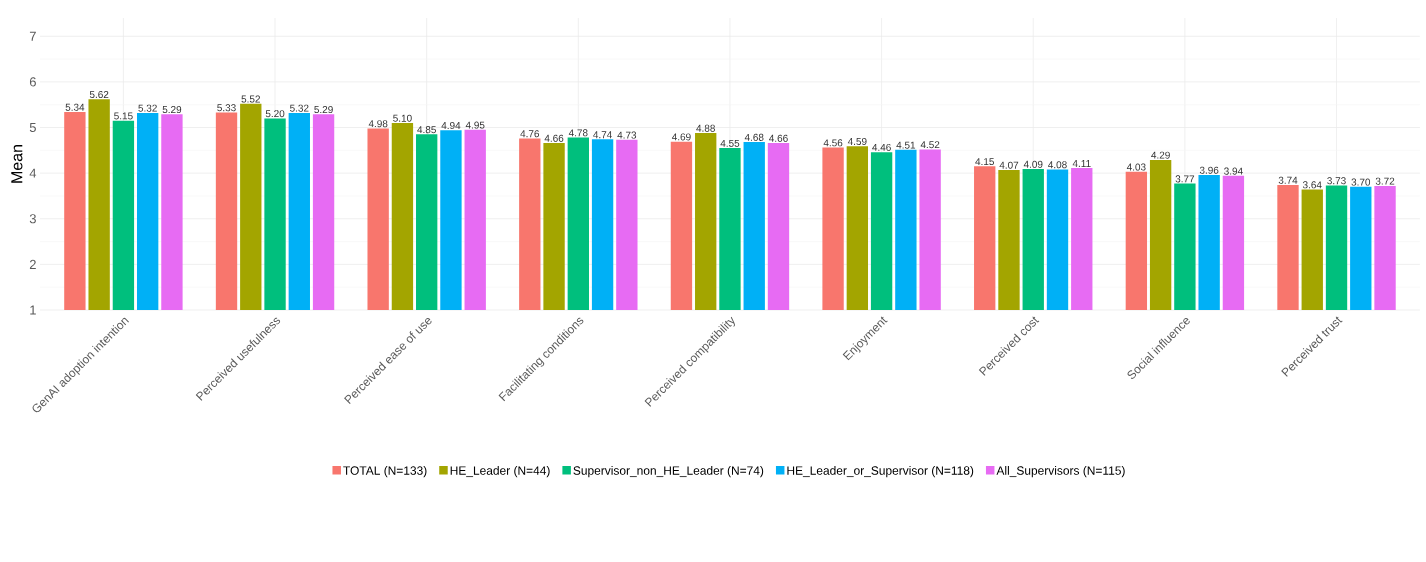 This screenshot has width=1426, height=562. Describe the element at coordinates (1209, 170) in the screenshot. I see `data-label: 3.96` at that location.